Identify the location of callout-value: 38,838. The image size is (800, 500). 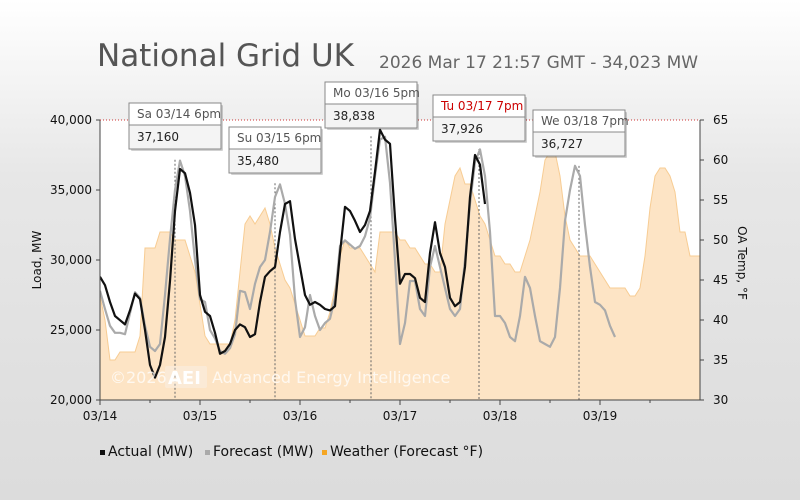
(354, 116).